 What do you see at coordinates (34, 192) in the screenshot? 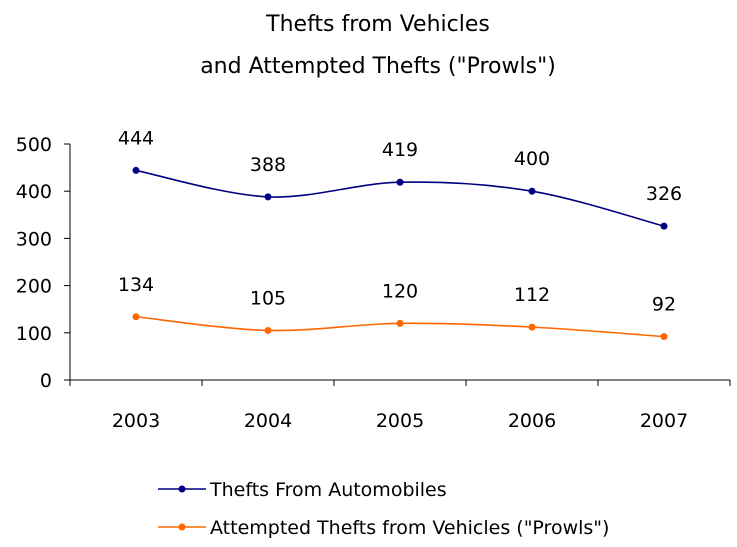
I see `y-tick-label: 400` at bounding box center [34, 192].